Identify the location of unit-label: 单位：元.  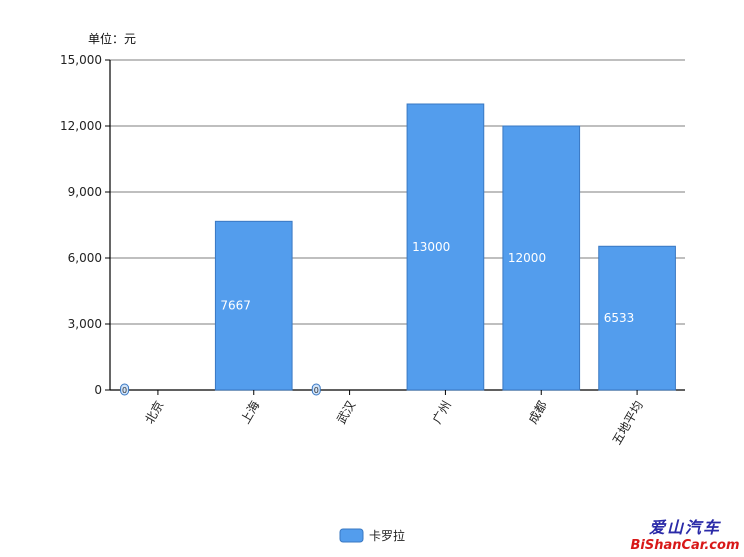
(112, 38).